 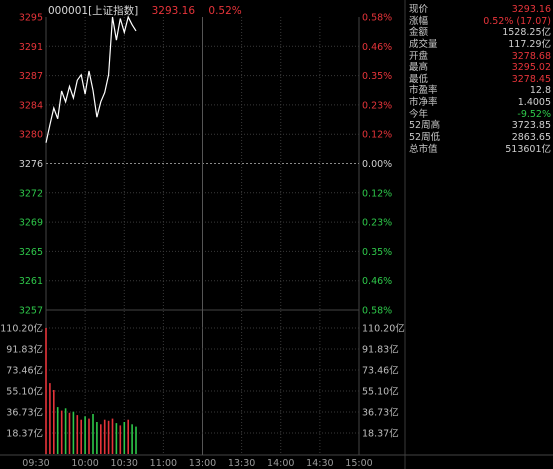 I want to click on percent-tick-label: 0.00%, so click(x=377, y=164).